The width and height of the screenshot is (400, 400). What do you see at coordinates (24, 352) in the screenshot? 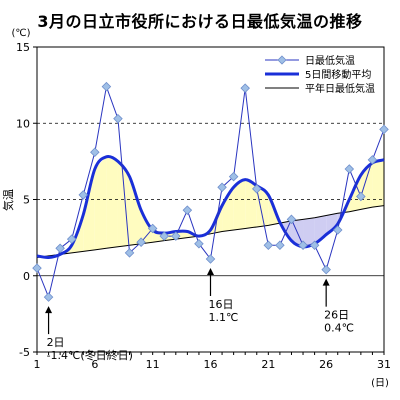
I see `y-tick-label: -5` at bounding box center [24, 352].